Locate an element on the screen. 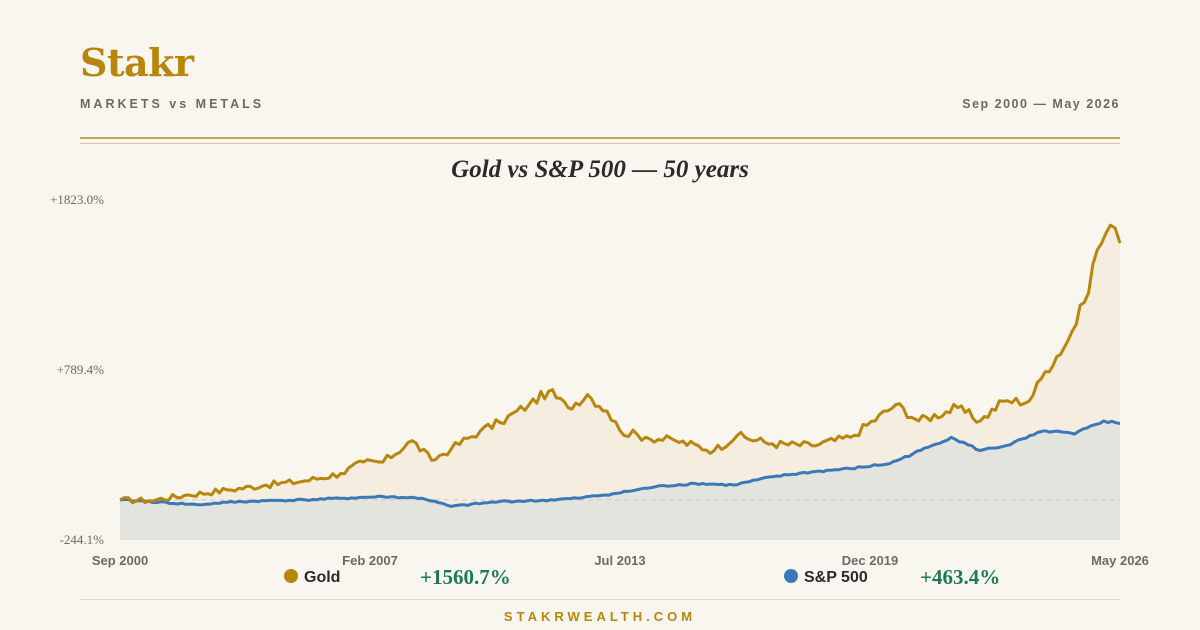  y-tick-label: +1823.0% is located at coordinates (77, 199).